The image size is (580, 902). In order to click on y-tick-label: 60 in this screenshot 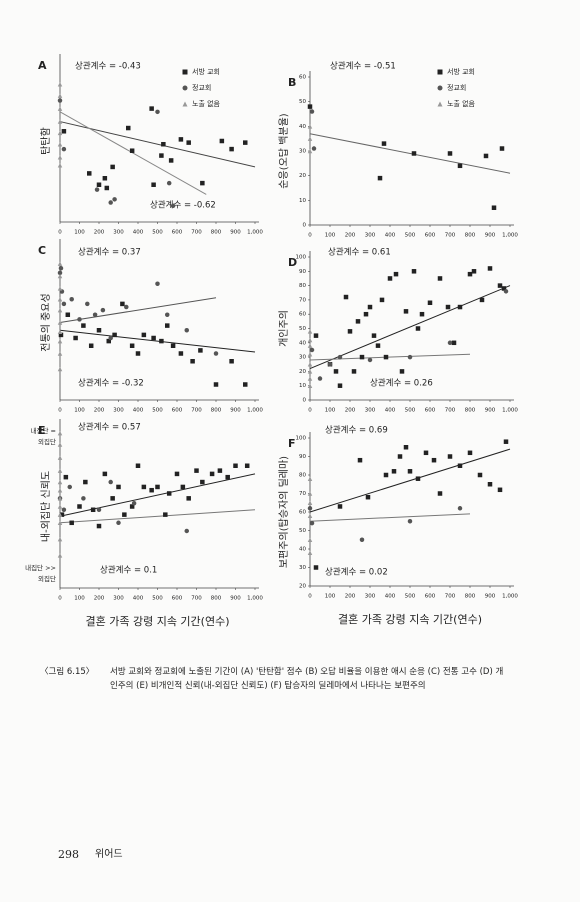, I will do `click(302, 513)`.